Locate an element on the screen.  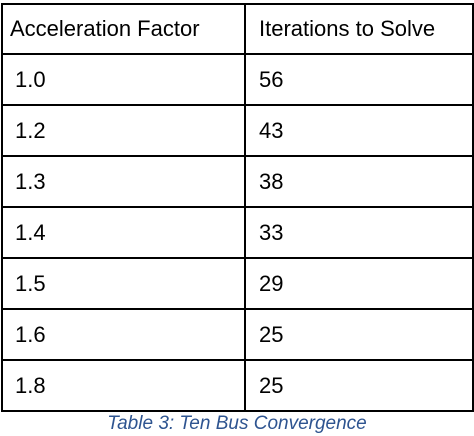
table-row: 1.2 43 is located at coordinates (237, 130).